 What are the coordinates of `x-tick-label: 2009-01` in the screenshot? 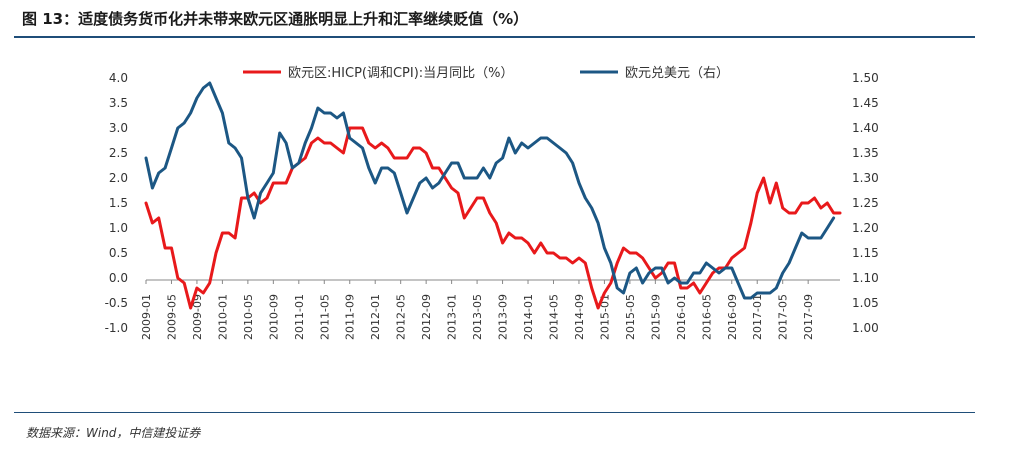 It's located at (146, 317).